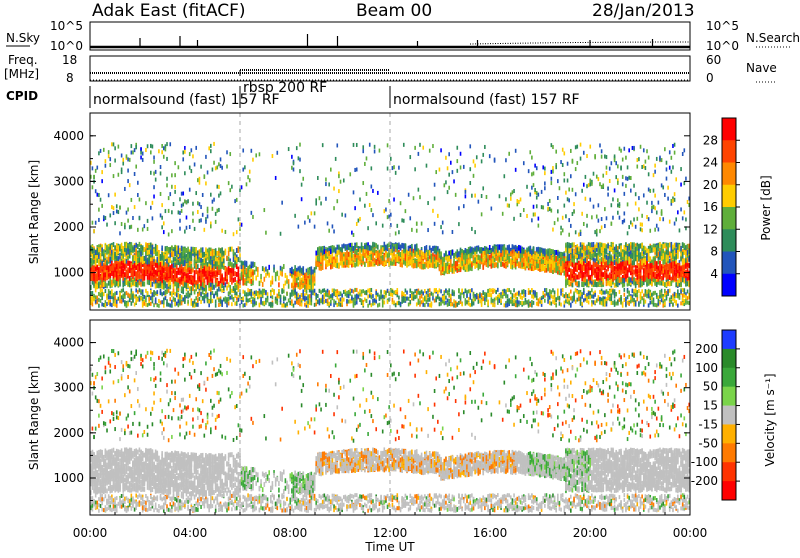  What do you see at coordinates (390, 40) in the screenshot?
I see `nsky-trace` at bounding box center [390, 40].